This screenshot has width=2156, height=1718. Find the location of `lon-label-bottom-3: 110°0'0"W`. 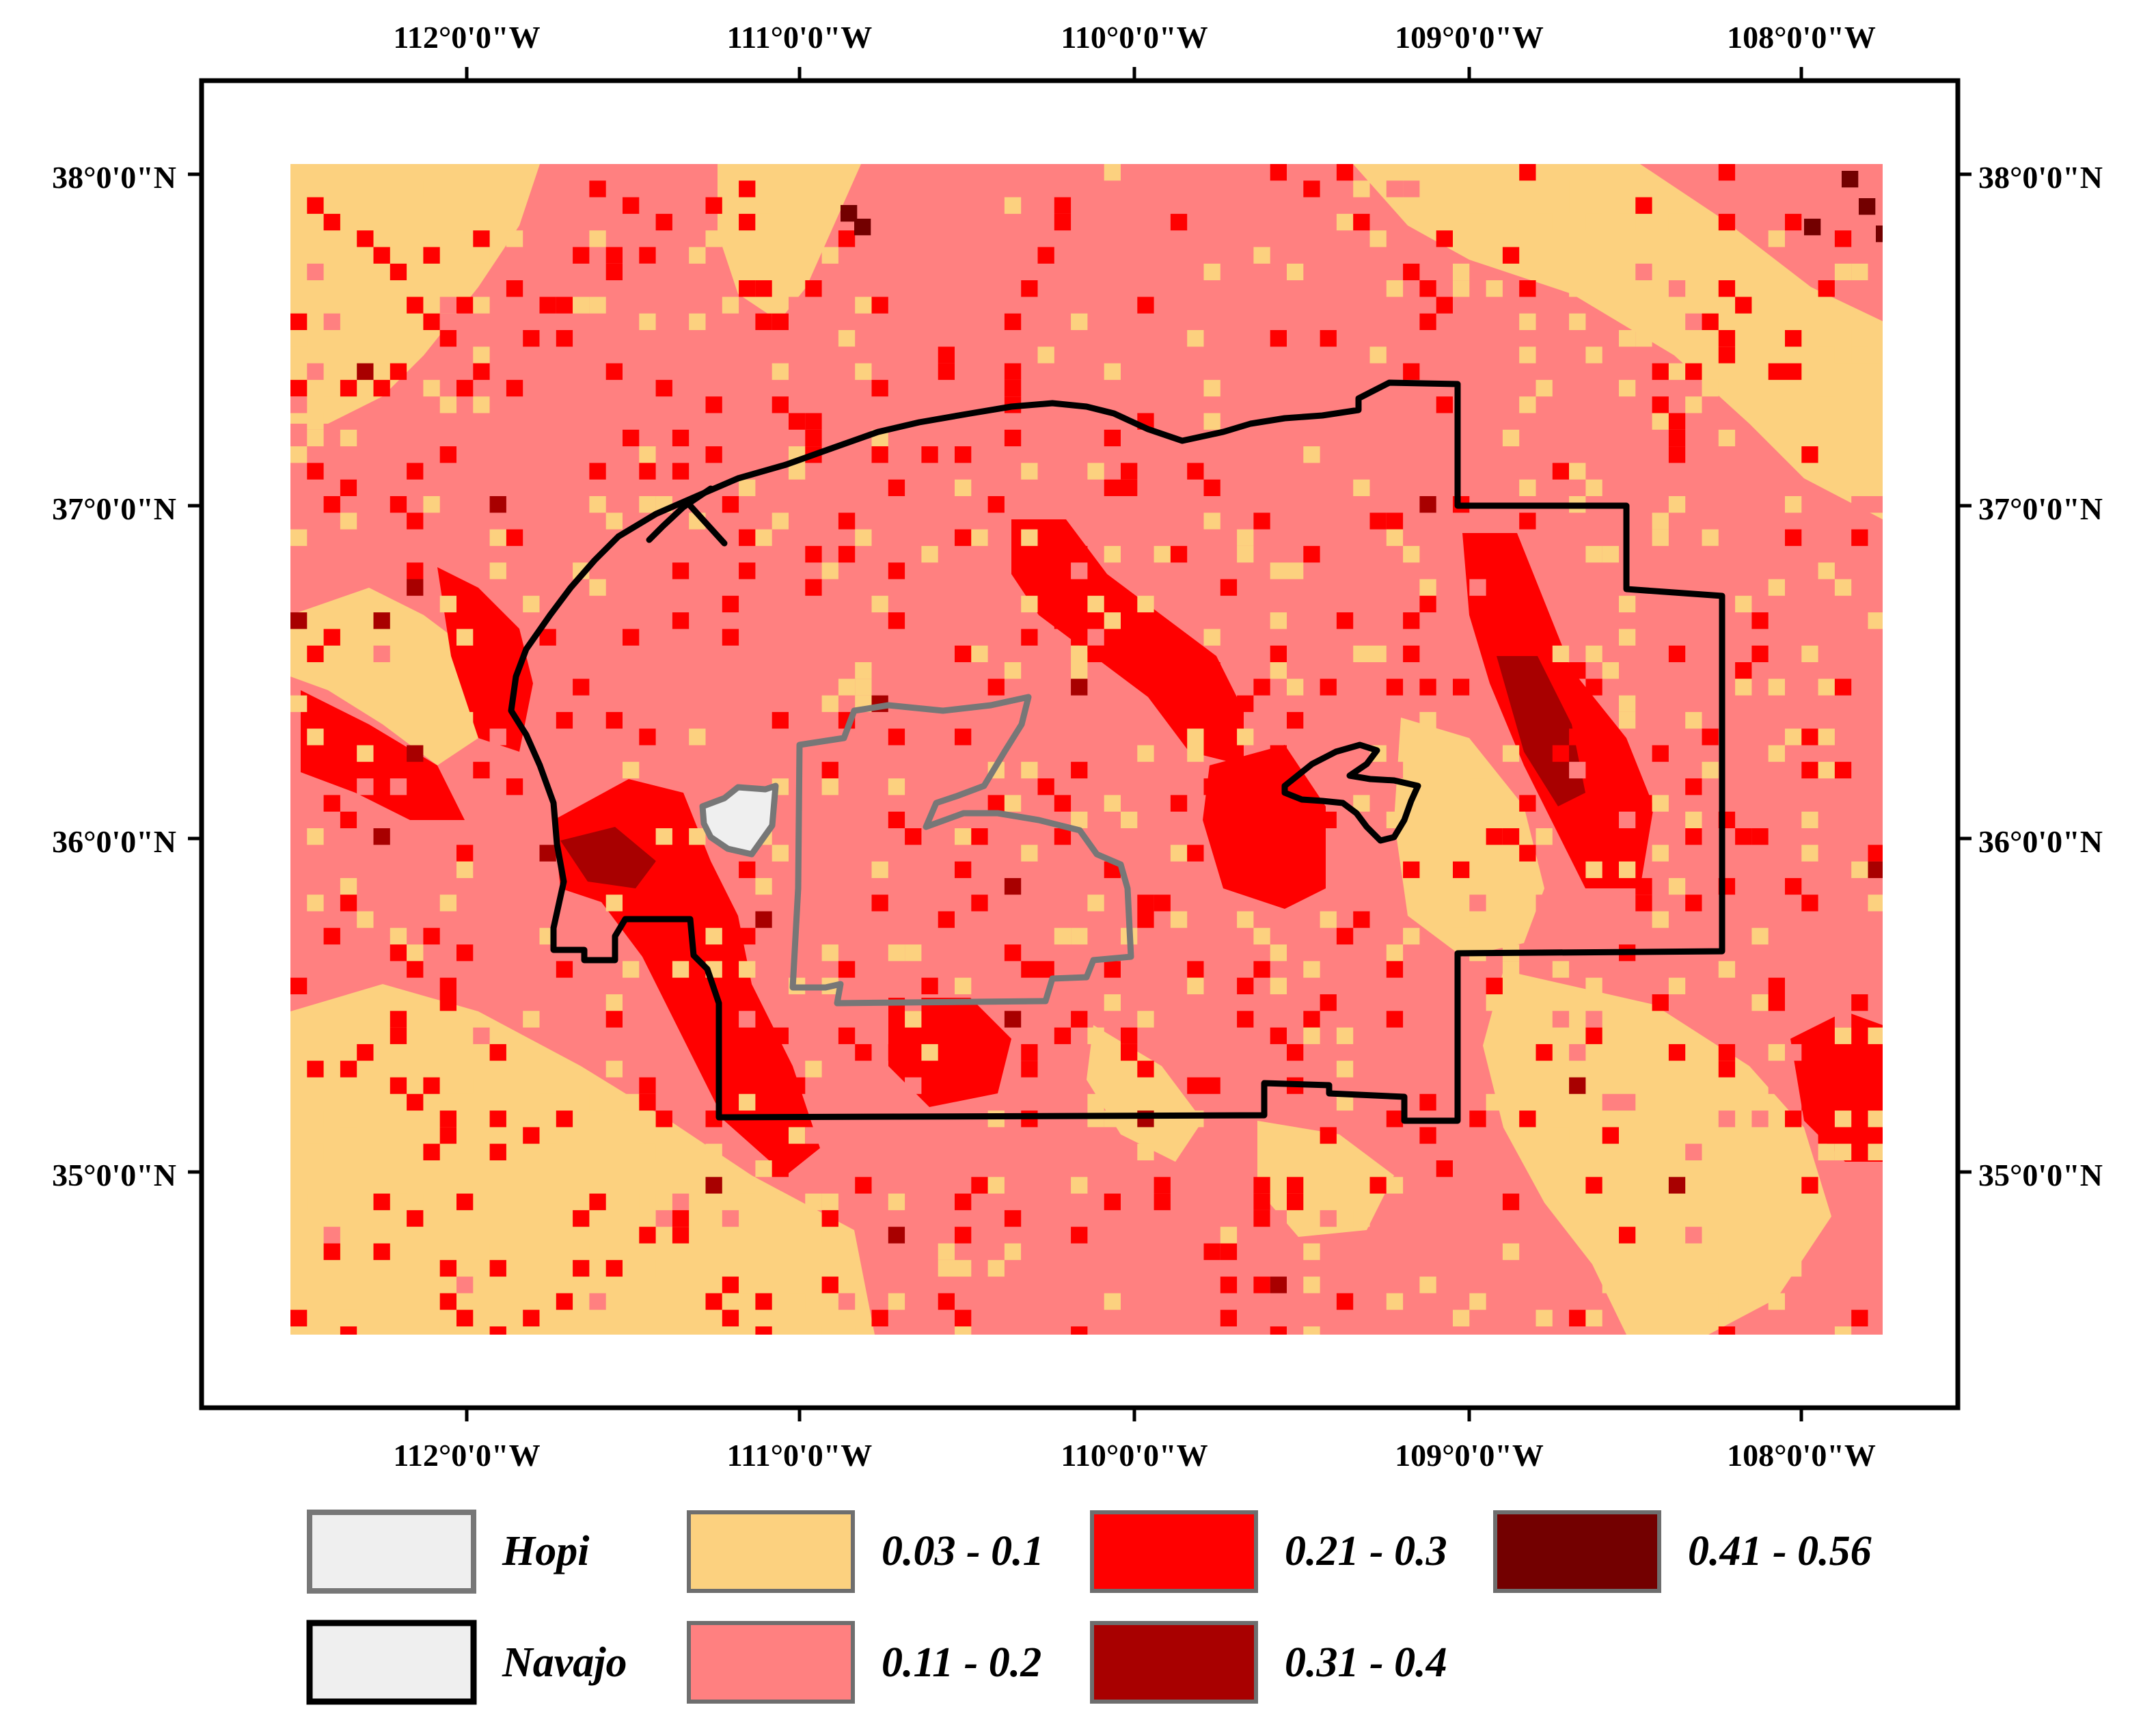

lon-label-bottom-3: 110°0'0"W is located at coordinates (1134, 1455).